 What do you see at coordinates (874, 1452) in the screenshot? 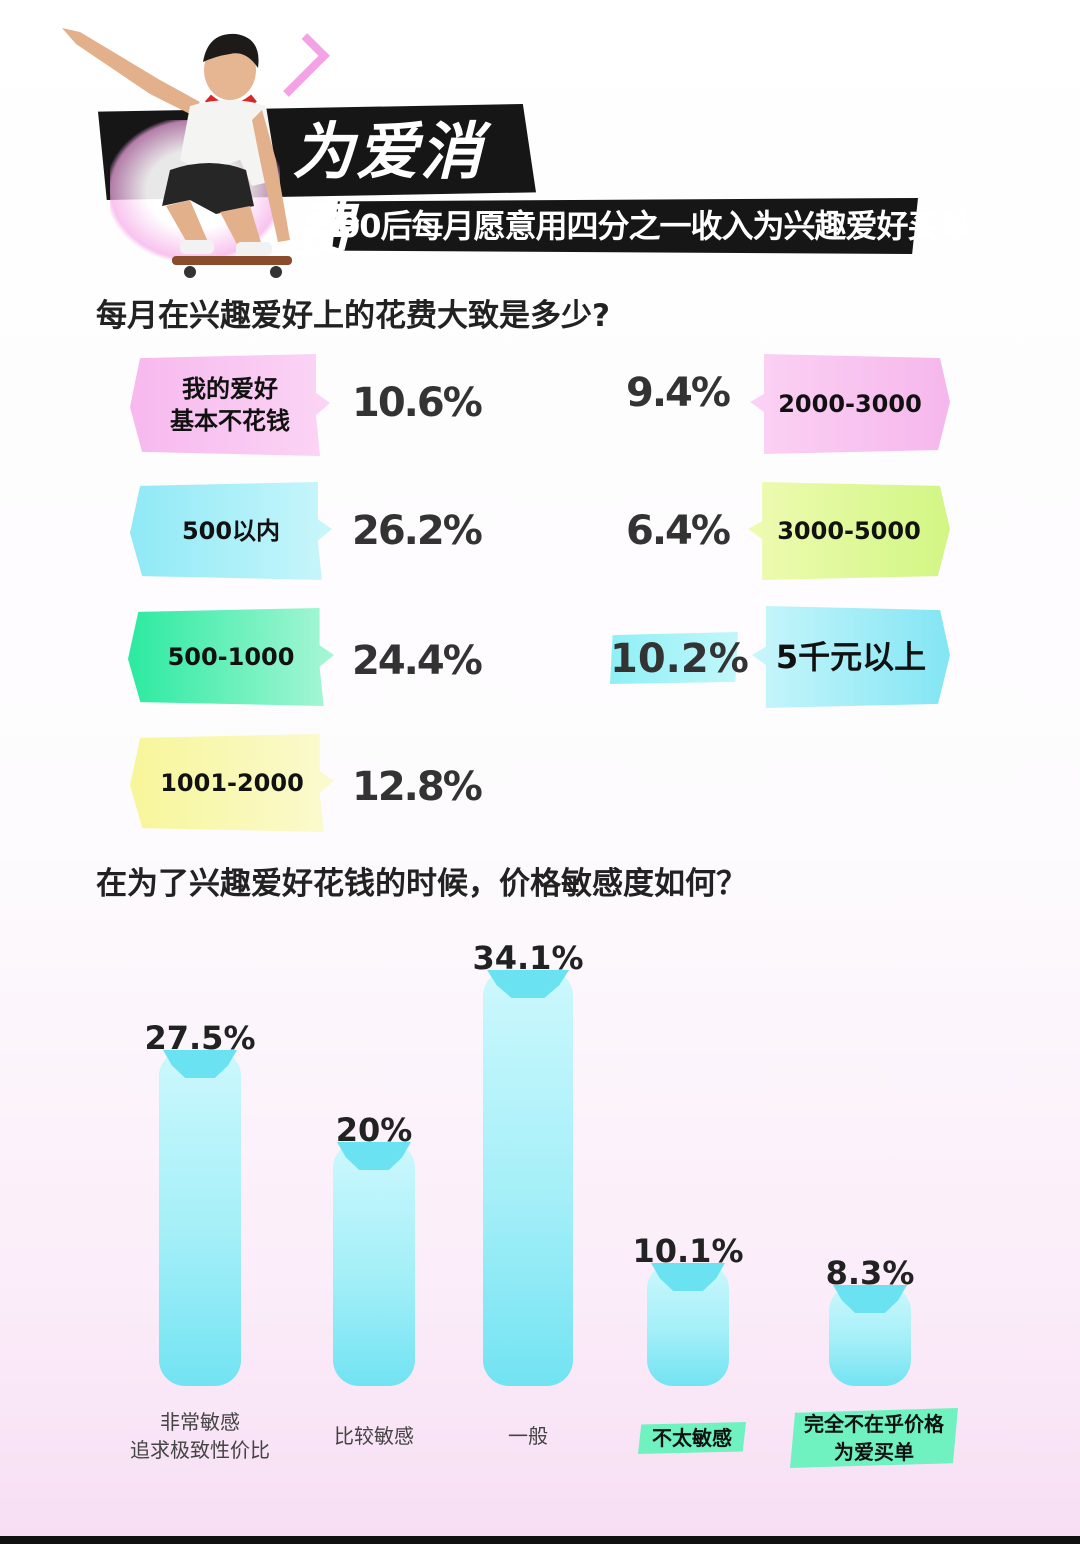
I see `category-label-line: 为爱买单` at bounding box center [874, 1452].